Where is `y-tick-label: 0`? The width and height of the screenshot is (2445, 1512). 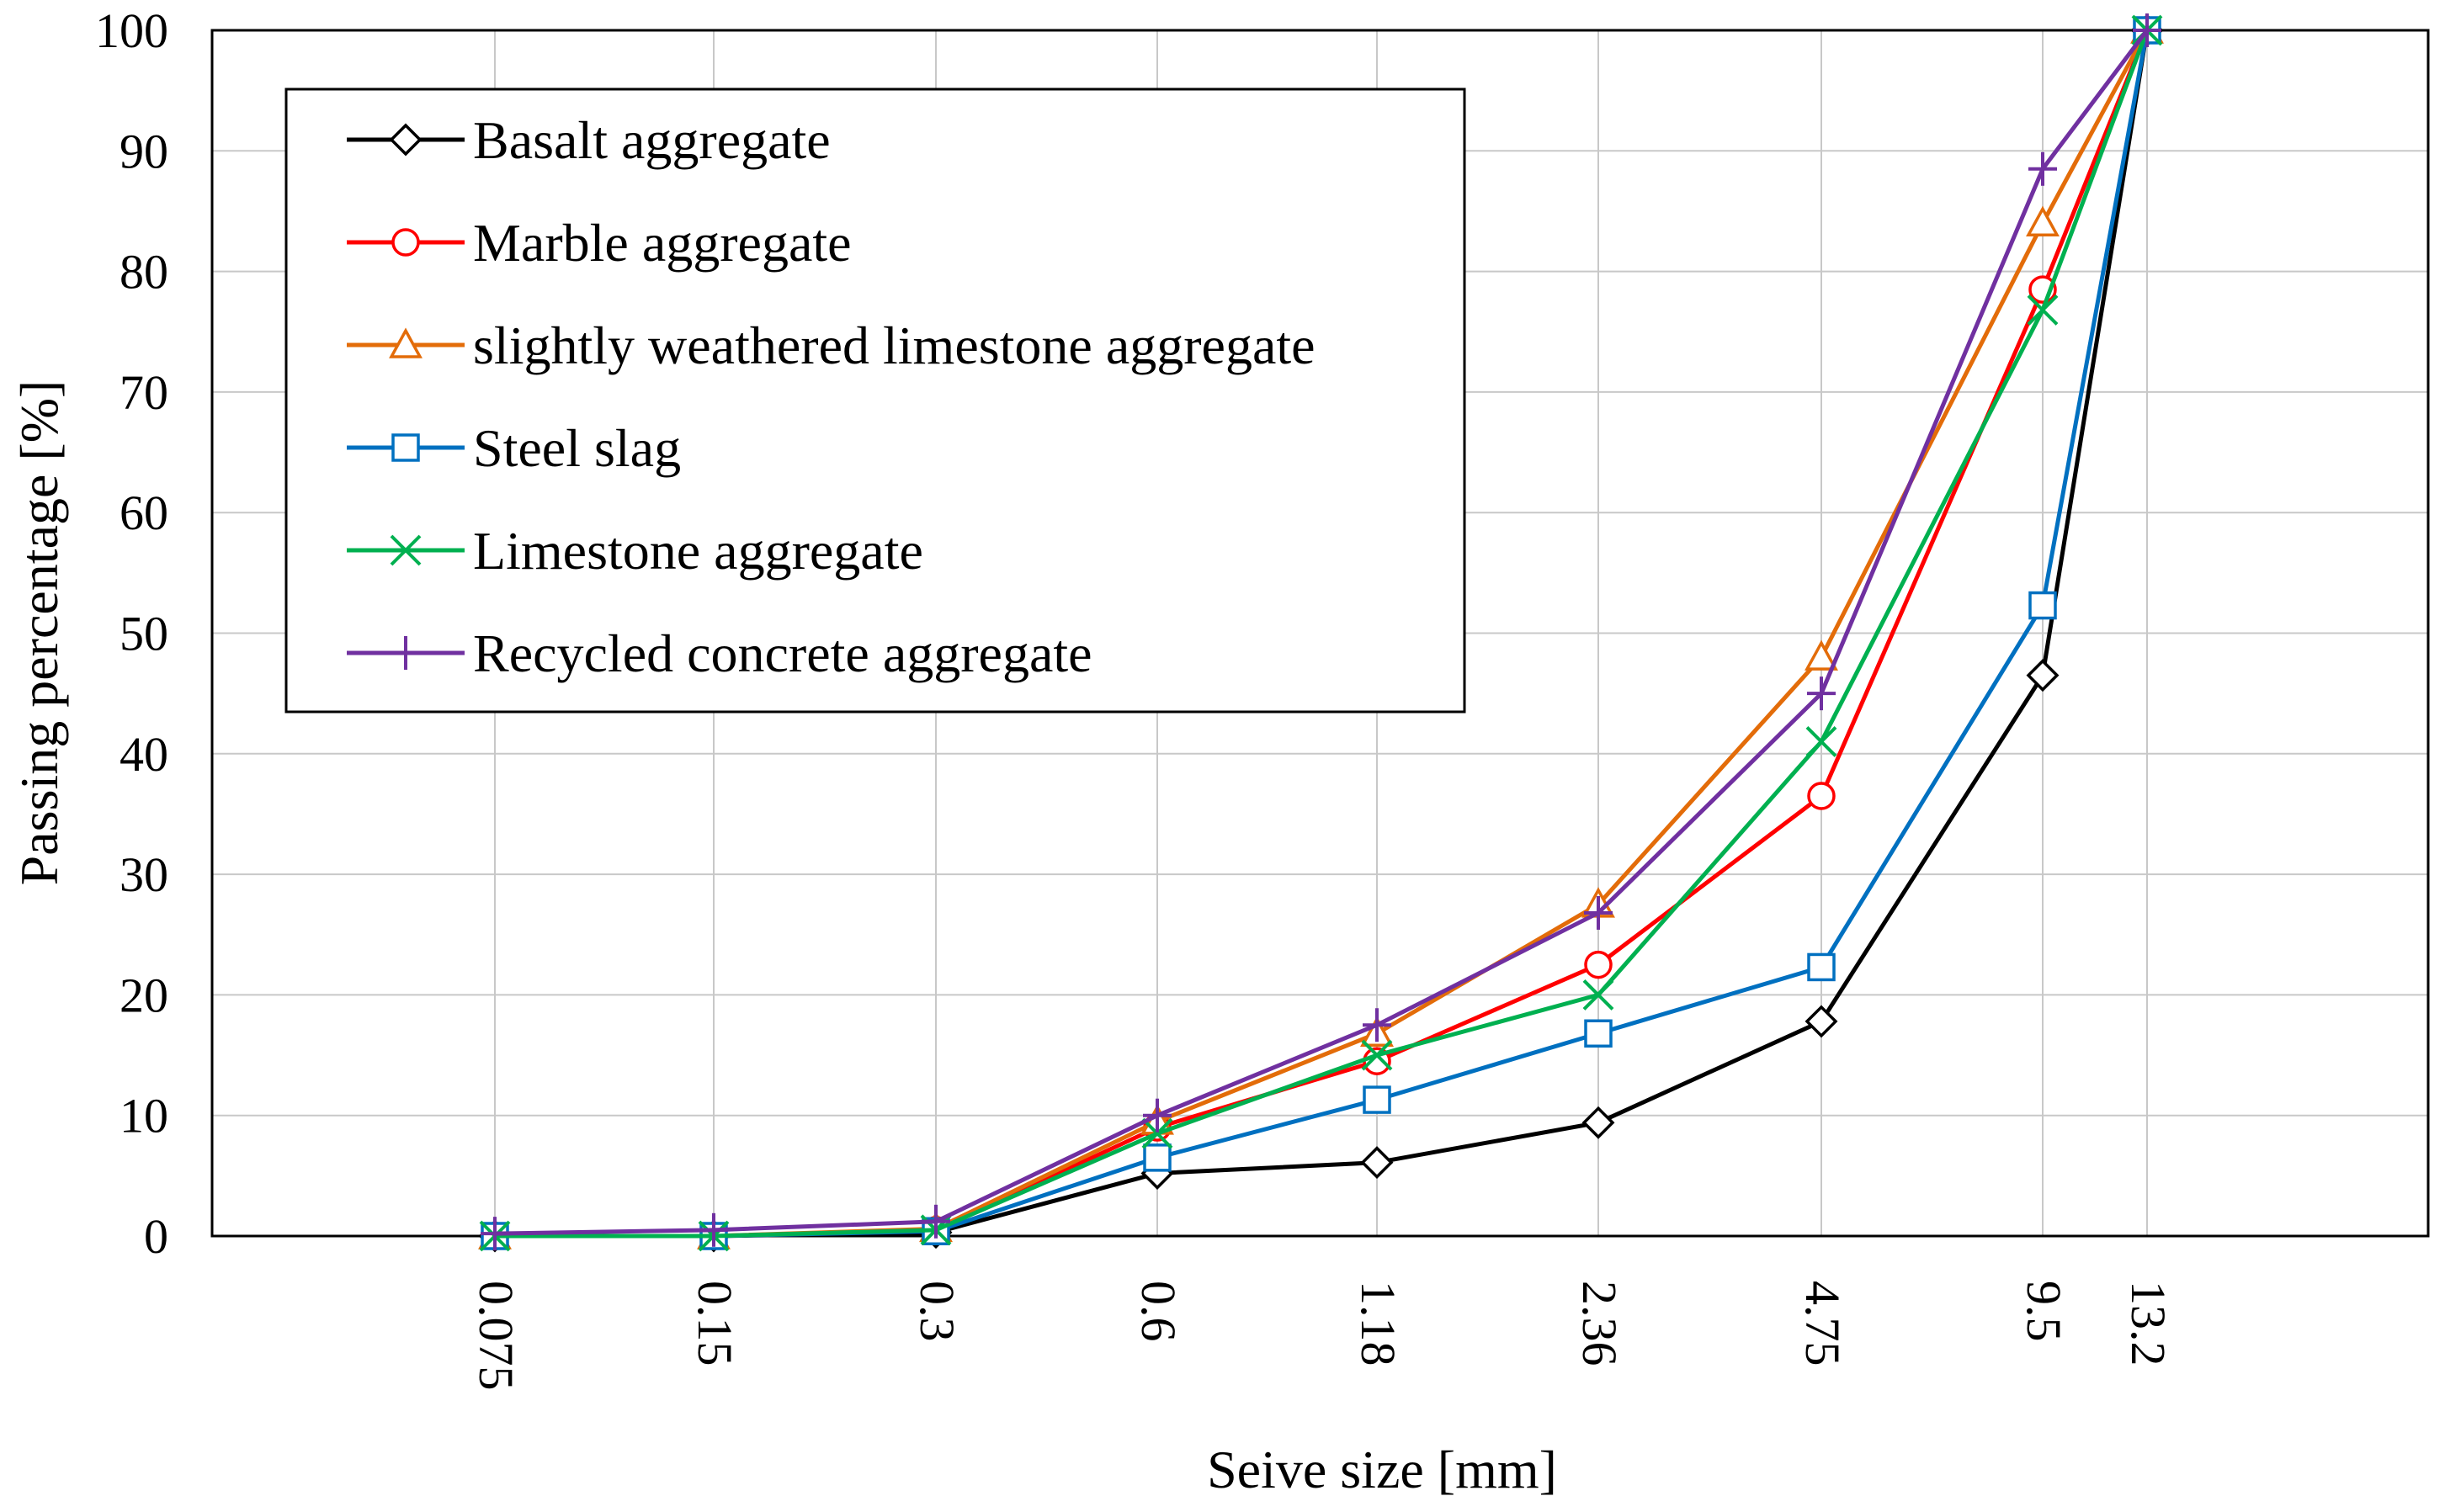
y-tick-label: 0 is located at coordinates (156, 1236).